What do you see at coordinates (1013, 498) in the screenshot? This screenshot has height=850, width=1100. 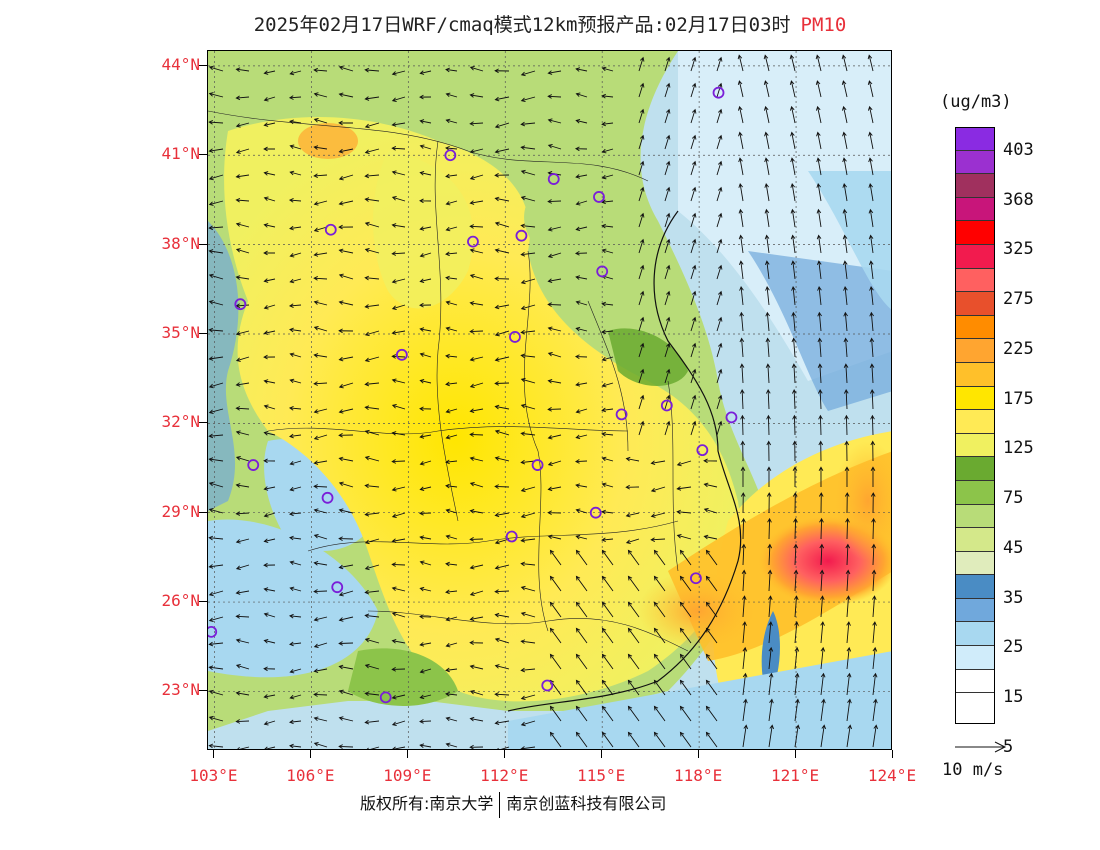 I see `colorbar-label: 75` at bounding box center [1013, 498].